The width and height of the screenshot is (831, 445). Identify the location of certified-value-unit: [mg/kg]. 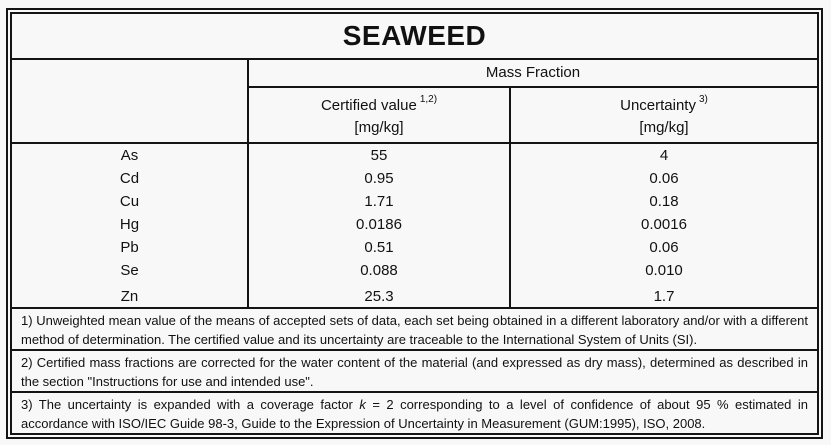
(379, 127).